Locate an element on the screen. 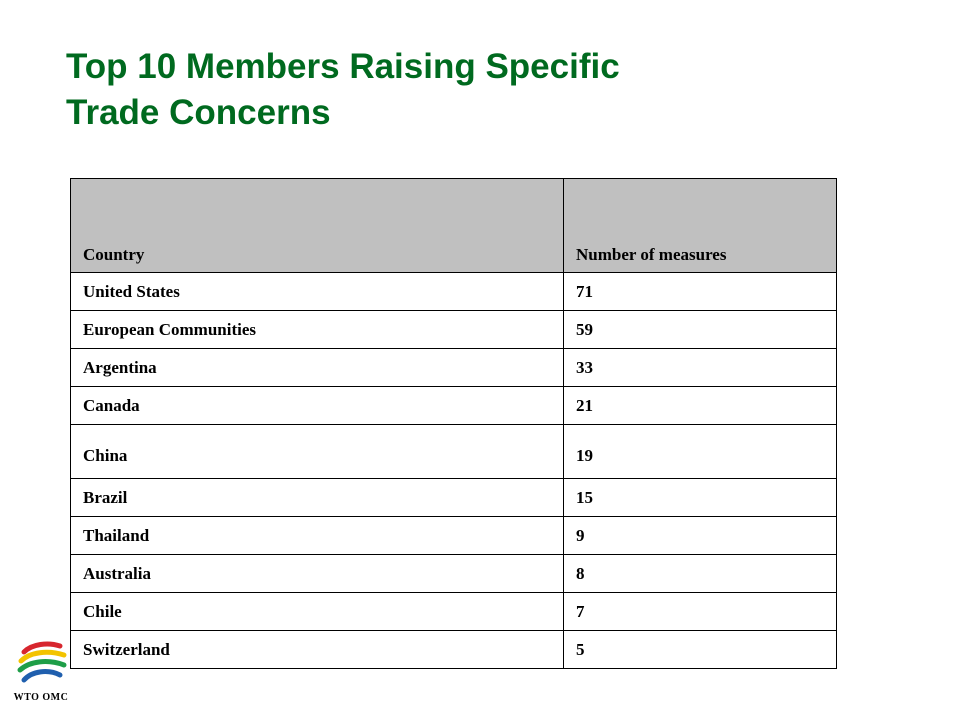 The image size is (960, 720). slide-title-line-2: Trade Concerns is located at coordinates (198, 112).